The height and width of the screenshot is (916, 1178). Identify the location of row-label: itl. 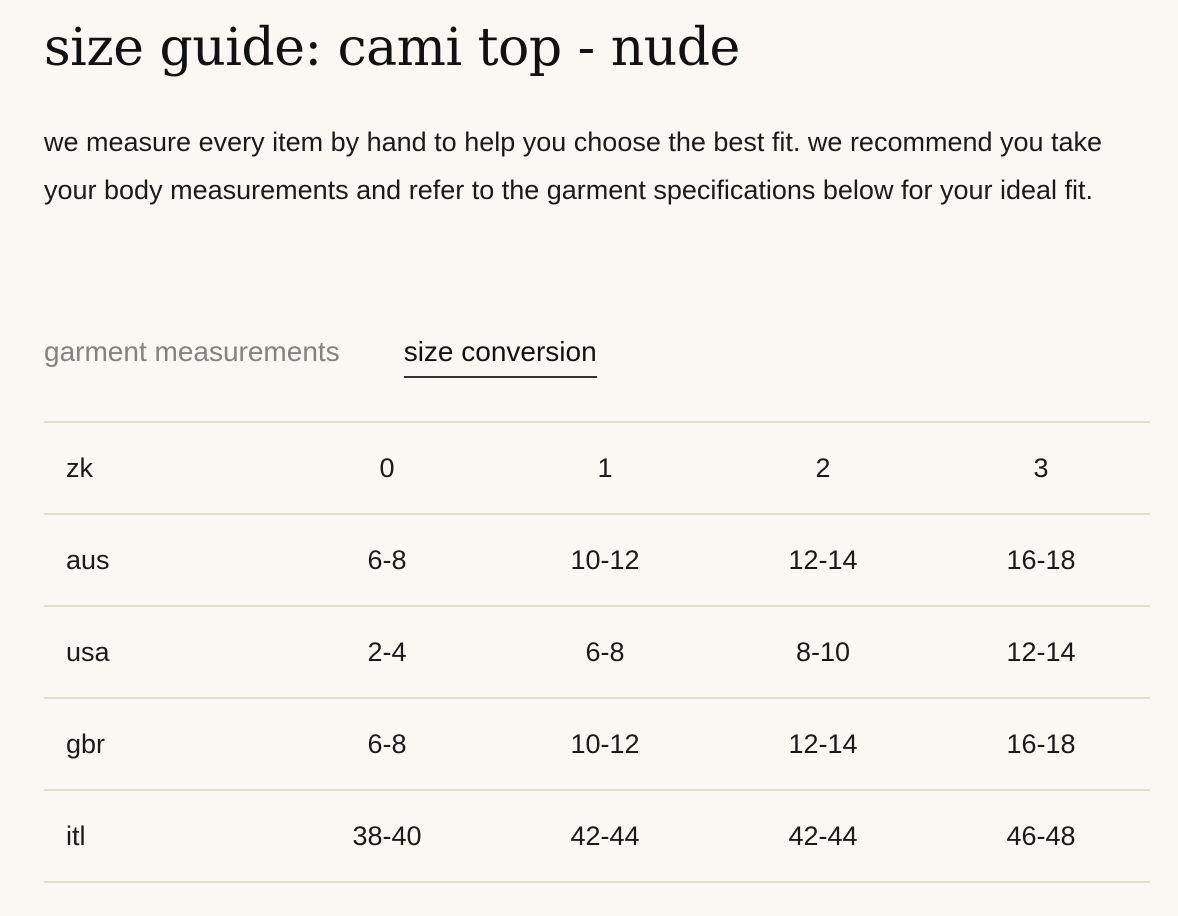
(161, 836).